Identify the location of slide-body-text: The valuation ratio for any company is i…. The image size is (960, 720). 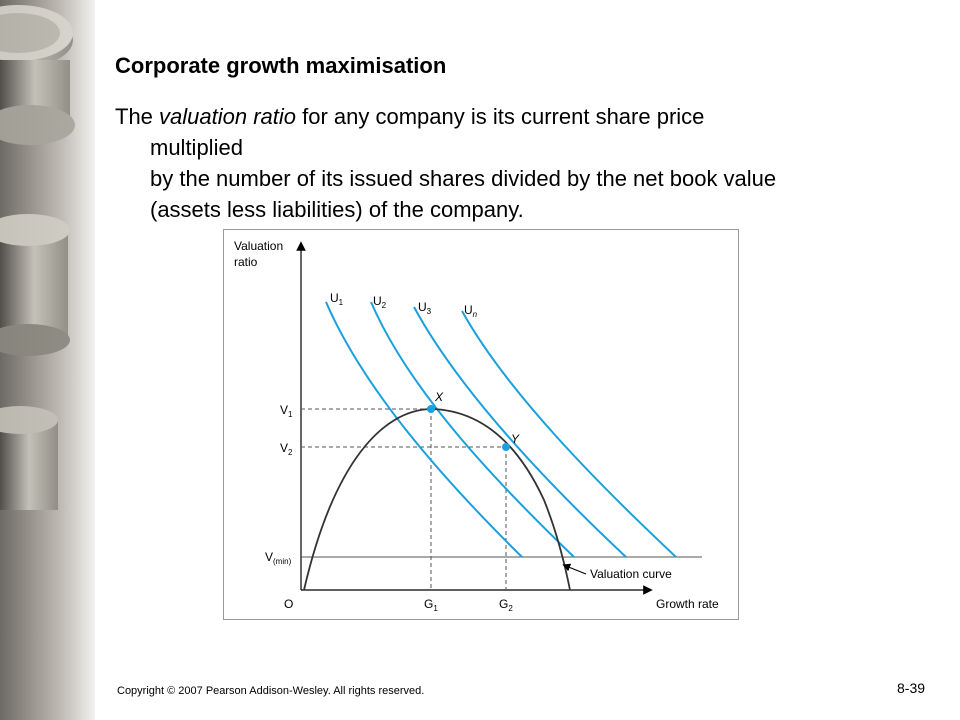
(515, 163).